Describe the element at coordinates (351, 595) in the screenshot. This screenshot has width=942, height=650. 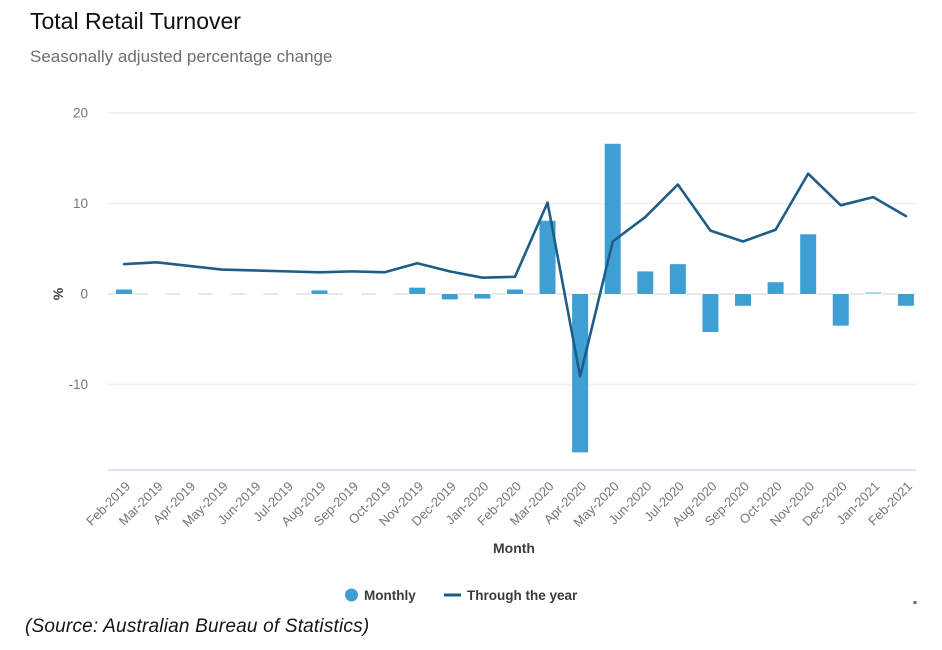
I see `legend-marker-circle-icon` at that location.